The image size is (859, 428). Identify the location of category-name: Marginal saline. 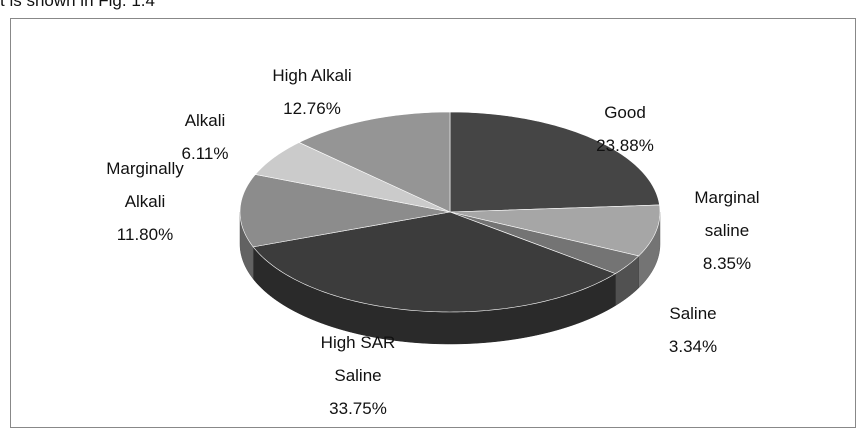
(727, 214).